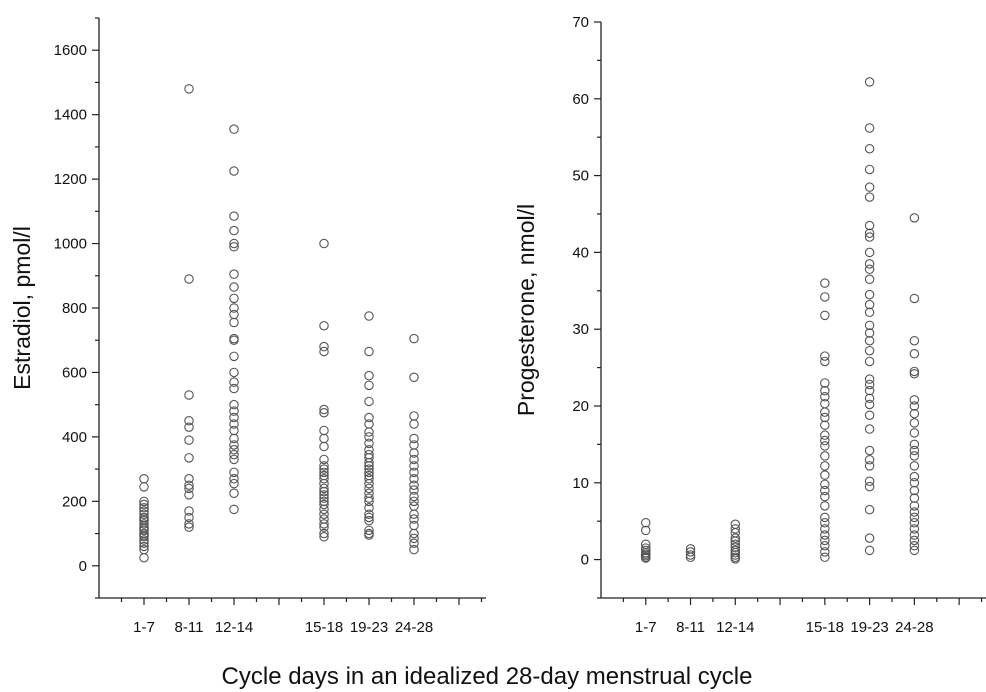 The image size is (986, 692). I want to click on progesterone-x-tick-label: 1-7, so click(646, 627).